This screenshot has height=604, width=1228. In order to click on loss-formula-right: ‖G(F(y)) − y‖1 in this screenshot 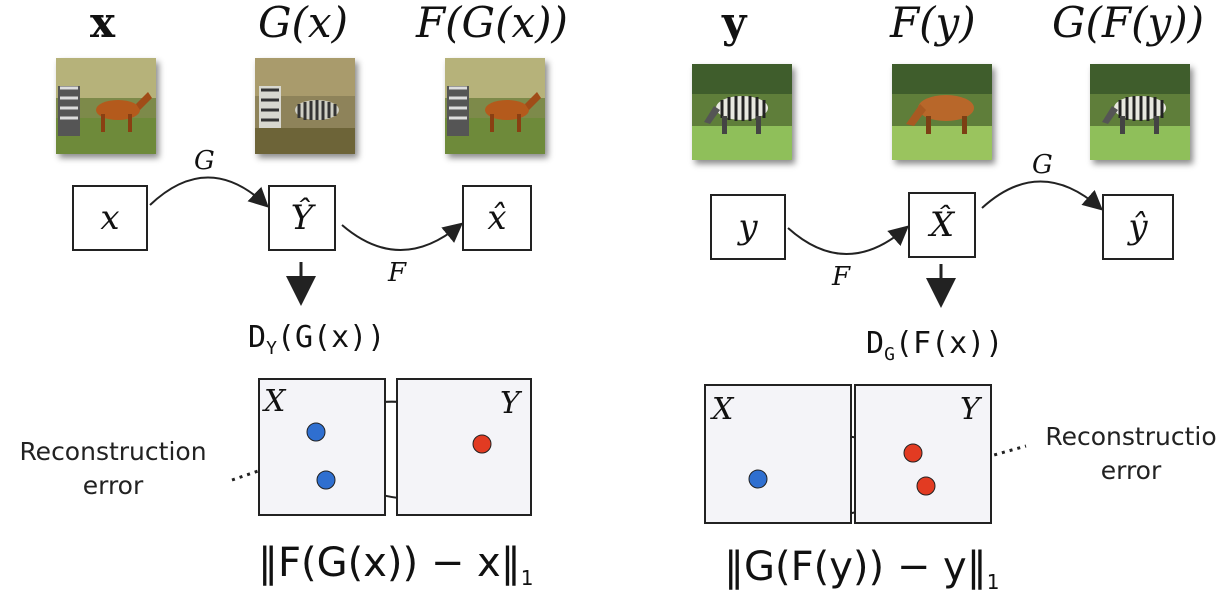, I will do `click(862, 569)`.